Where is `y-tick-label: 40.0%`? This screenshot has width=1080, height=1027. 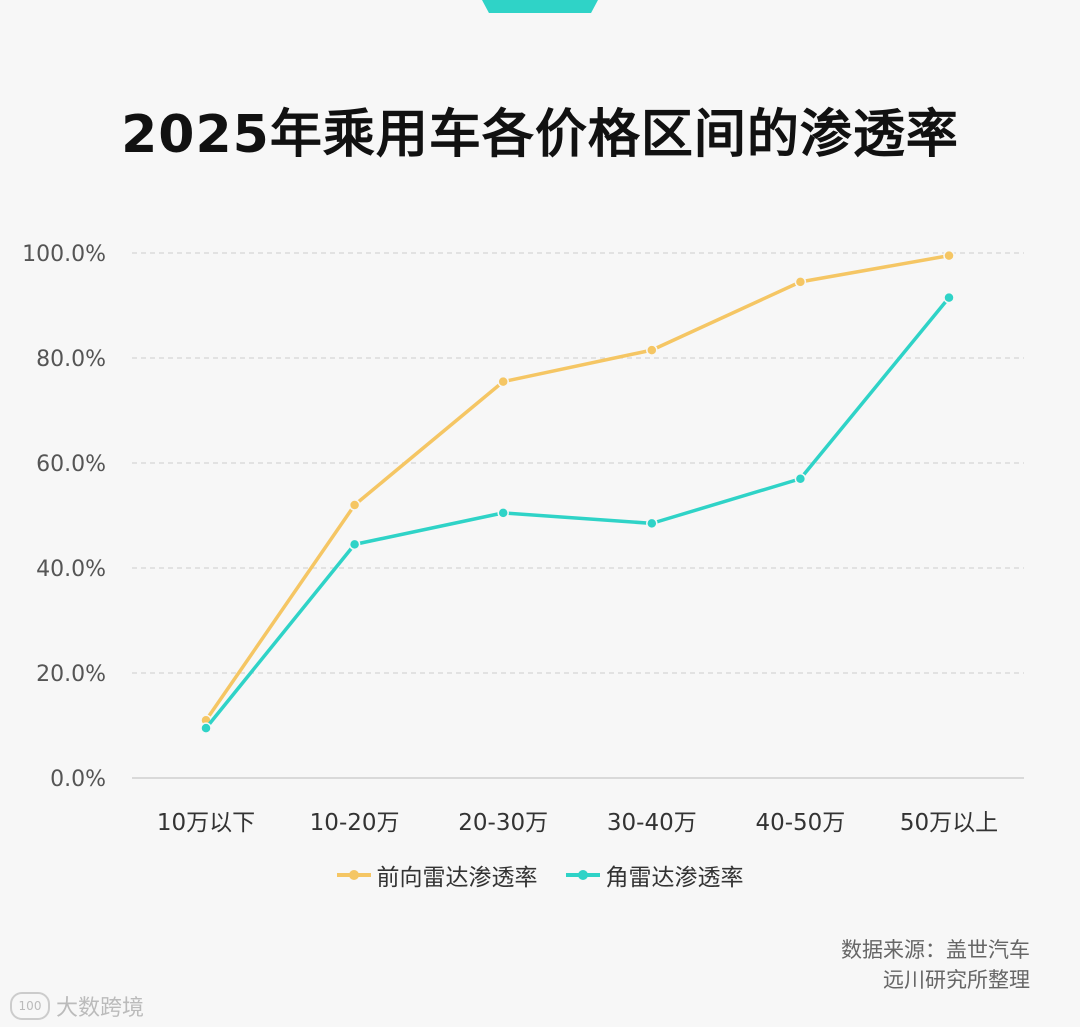
y-tick-label: 40.0% is located at coordinates (71, 569).